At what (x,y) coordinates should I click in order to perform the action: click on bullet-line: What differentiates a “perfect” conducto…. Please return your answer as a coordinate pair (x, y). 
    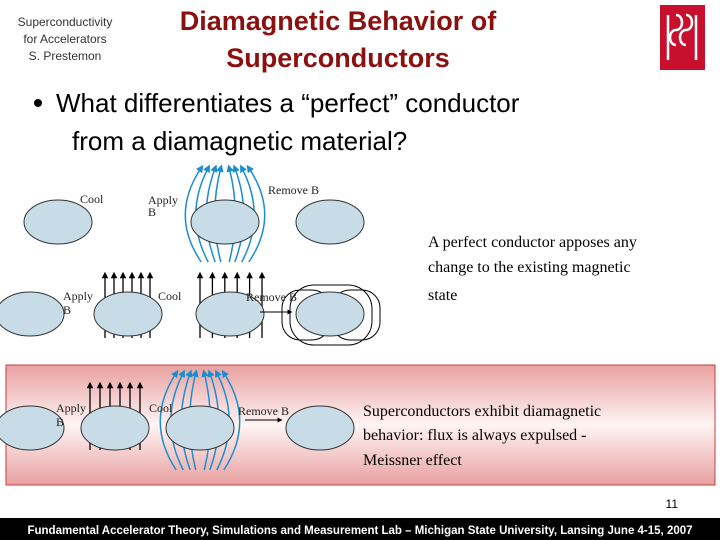
    Looking at the image, I should click on (288, 103).